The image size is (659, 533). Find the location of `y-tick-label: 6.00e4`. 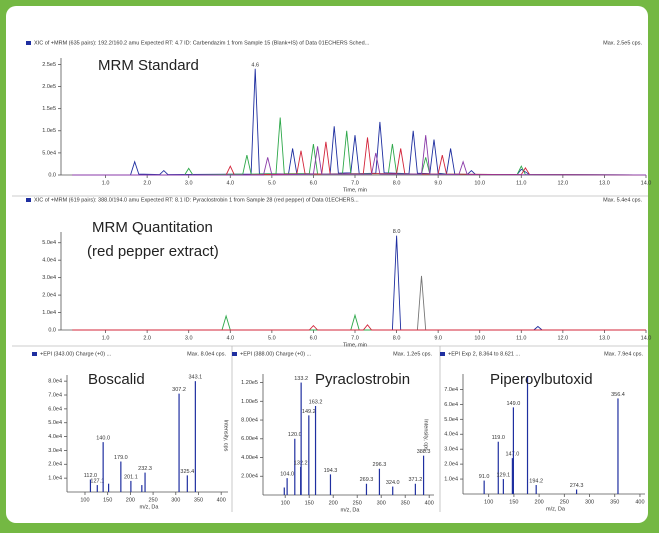

y-tick-label: 6.00e4 is located at coordinates (249, 439).